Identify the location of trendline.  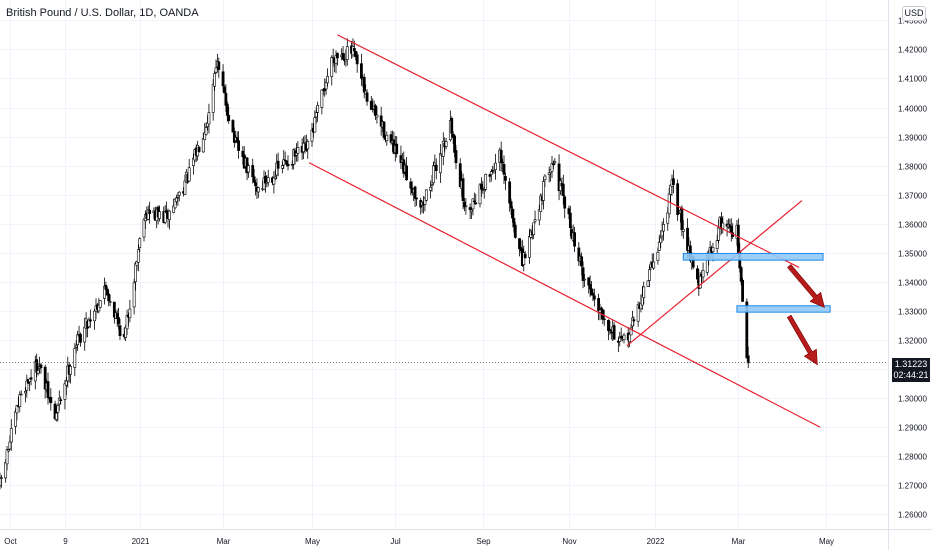
(714, 273).